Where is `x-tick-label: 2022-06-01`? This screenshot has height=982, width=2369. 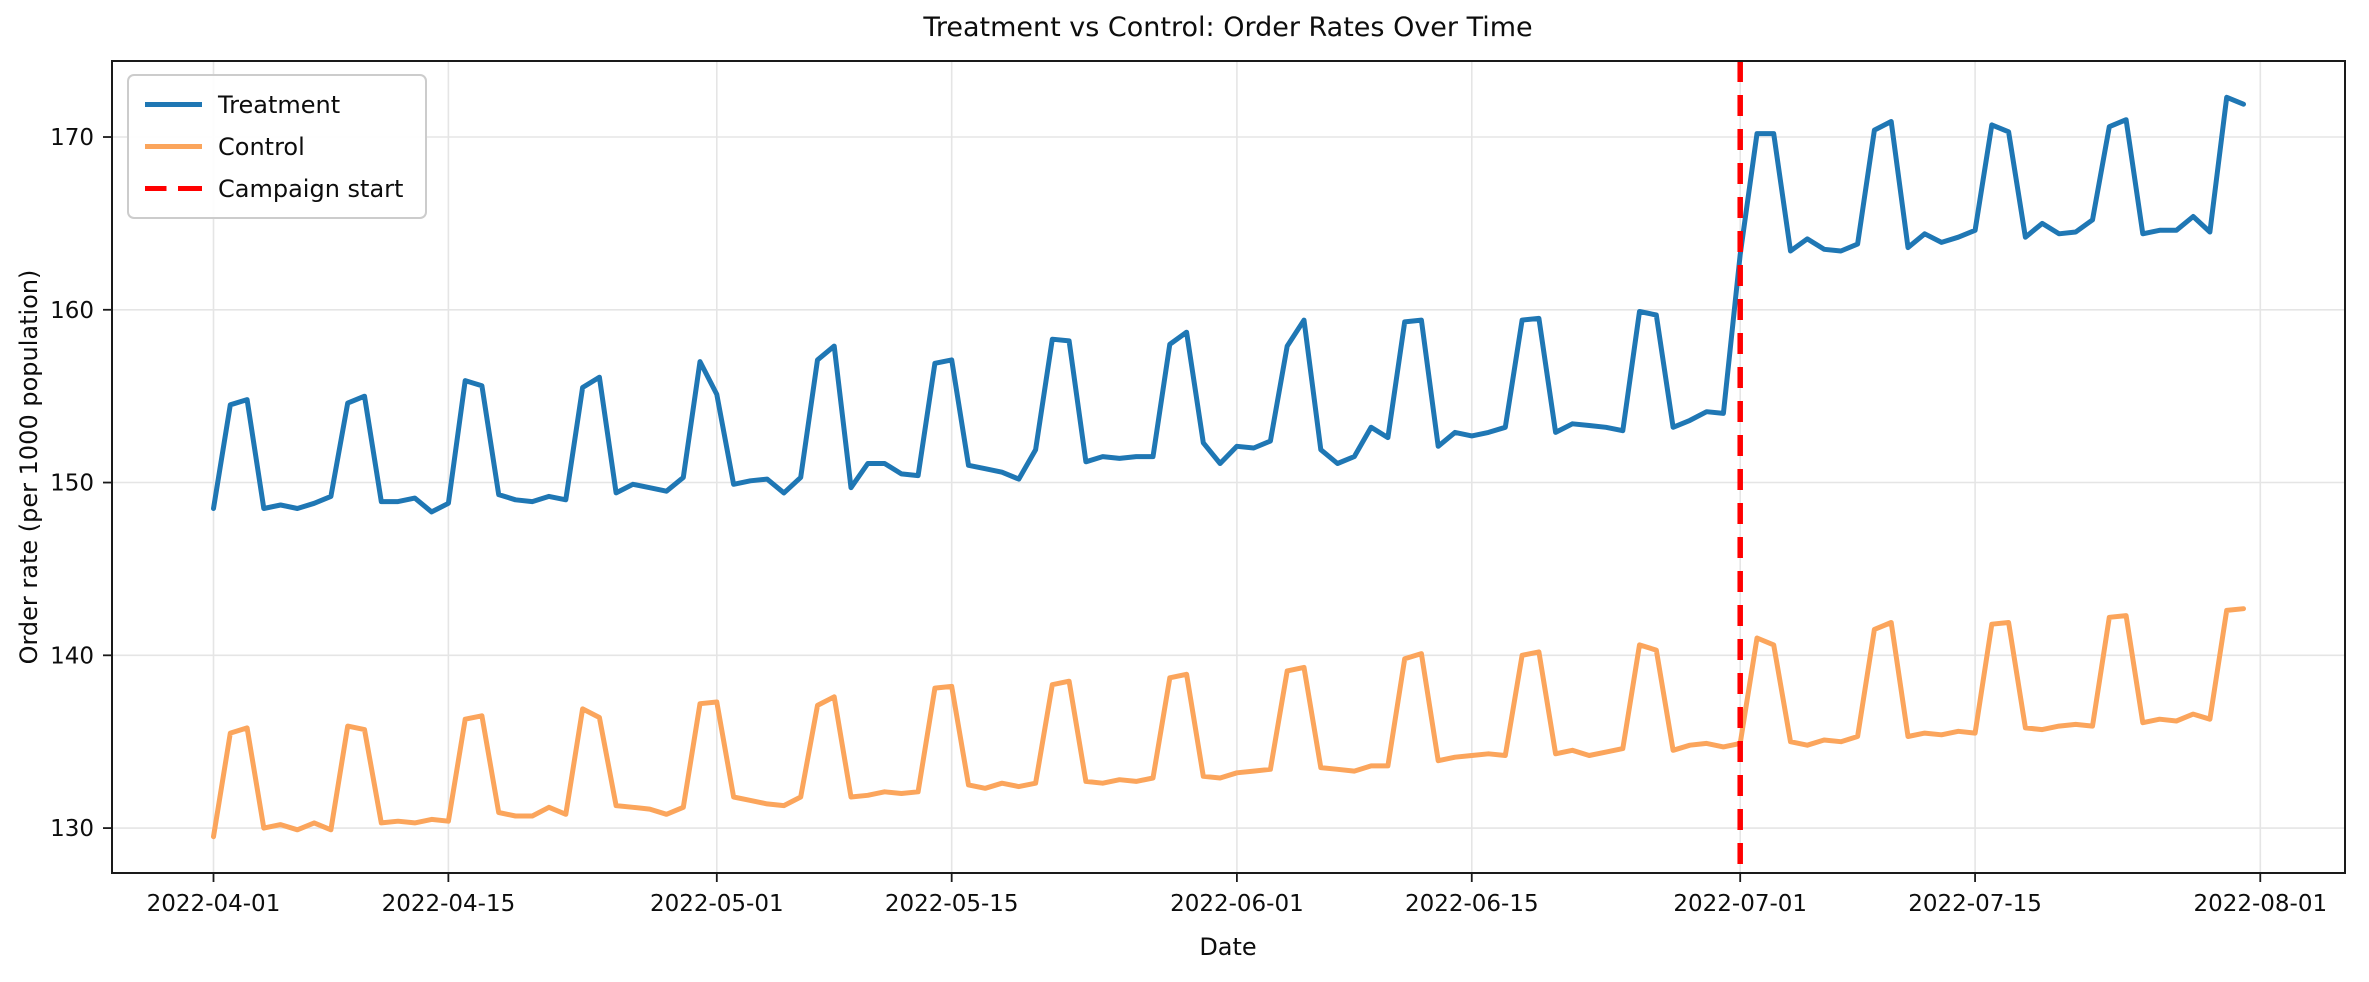 x-tick-label: 2022-06-01 is located at coordinates (1237, 904).